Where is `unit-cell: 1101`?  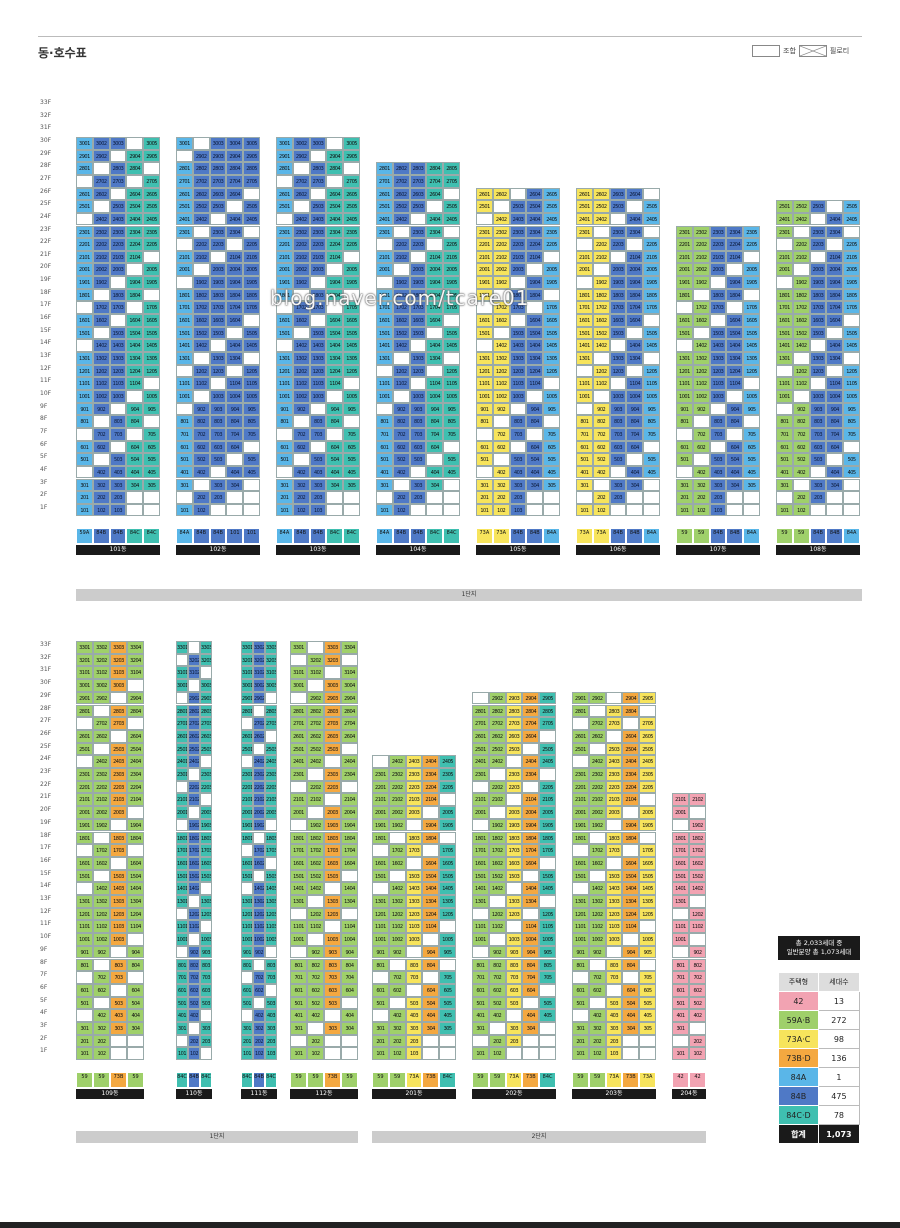
unit-cell: 1101 is located at coordinates (247, 927).